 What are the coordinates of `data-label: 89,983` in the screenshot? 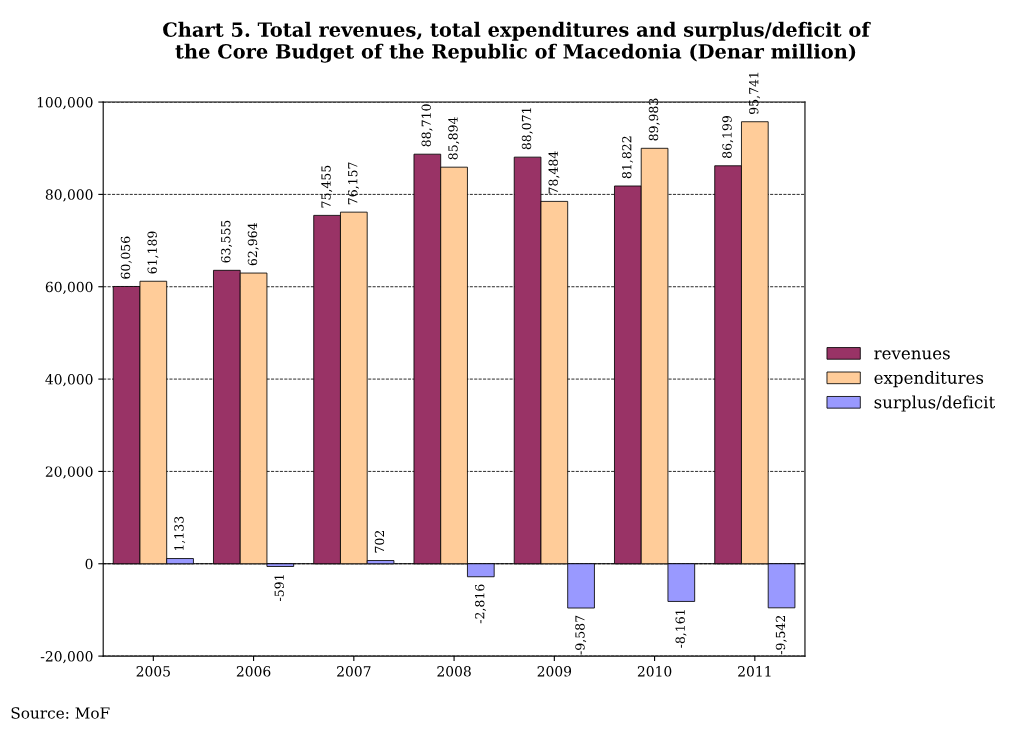 It's located at (654, 119).